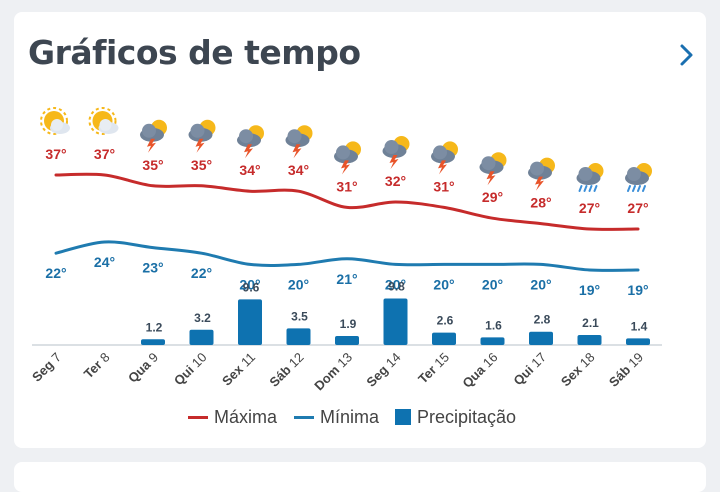 The height and width of the screenshot is (492, 720). I want to click on precip-label: 2.8, so click(542, 320).